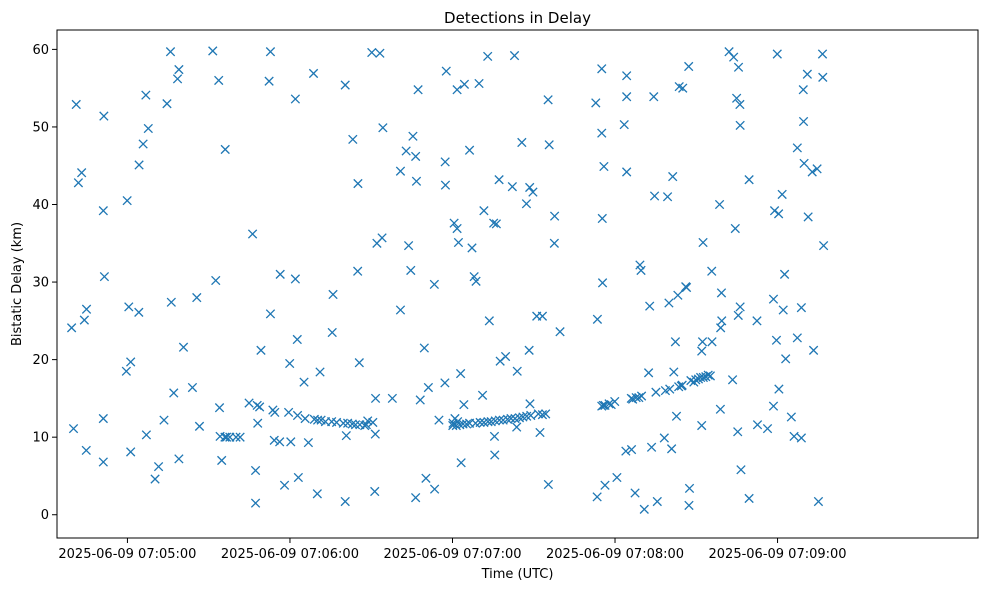 This screenshot has width=989, height=590. I want to click on y-tick-label: 10, so click(40, 438).